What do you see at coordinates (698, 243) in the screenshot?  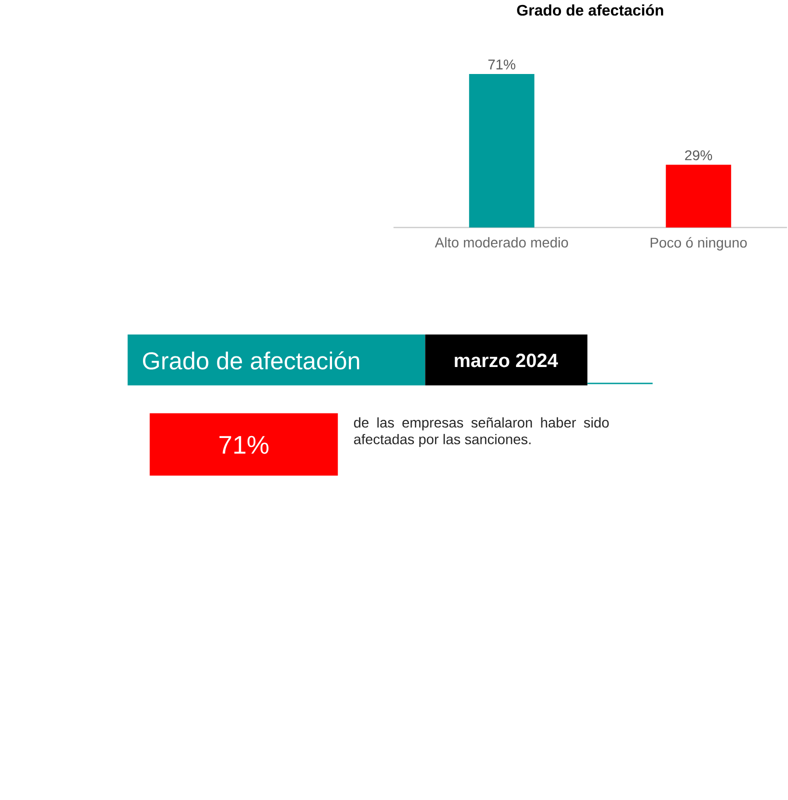 I see `x-tick-label: Poco ó ninguno` at bounding box center [698, 243].